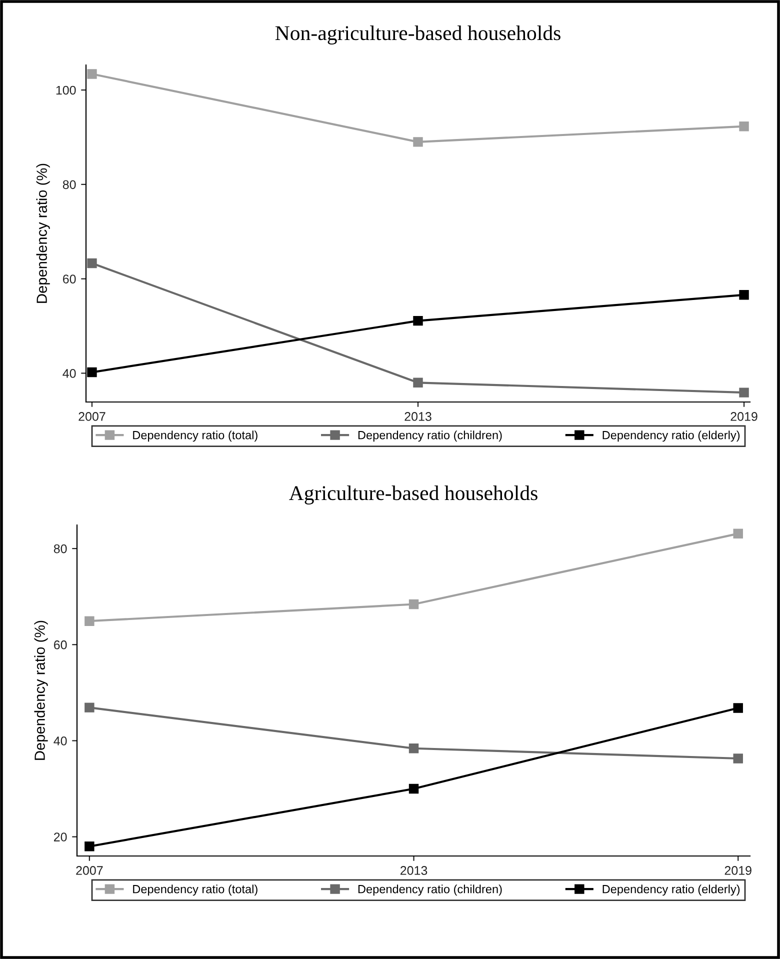 This screenshot has width=780, height=959. I want to click on y-tick-label: 100, so click(66, 90).